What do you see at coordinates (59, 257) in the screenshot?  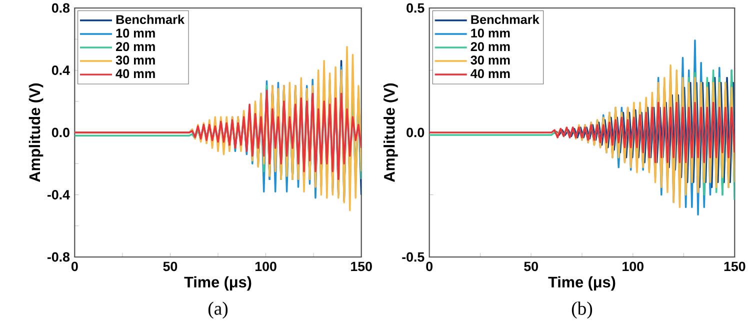 I see `y-tick-label: -0.8` at bounding box center [59, 257].